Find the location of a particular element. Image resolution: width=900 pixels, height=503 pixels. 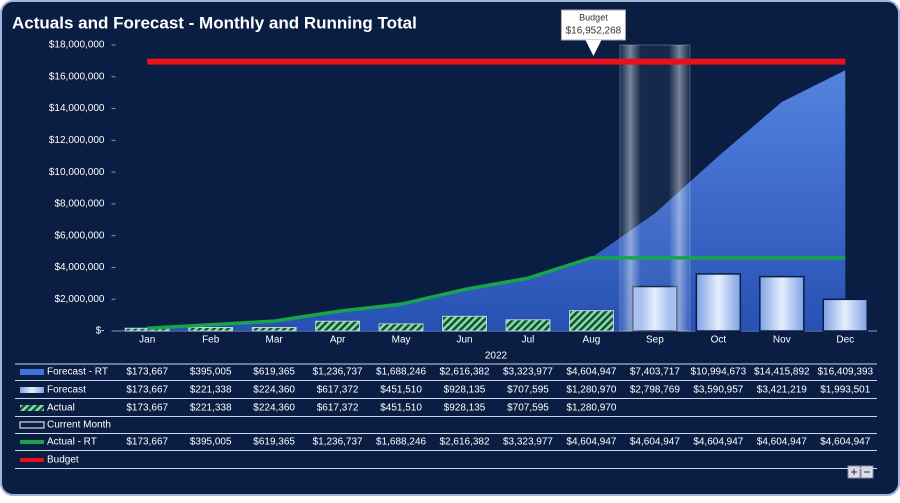

zoom-buttons is located at coordinates (860, 472).